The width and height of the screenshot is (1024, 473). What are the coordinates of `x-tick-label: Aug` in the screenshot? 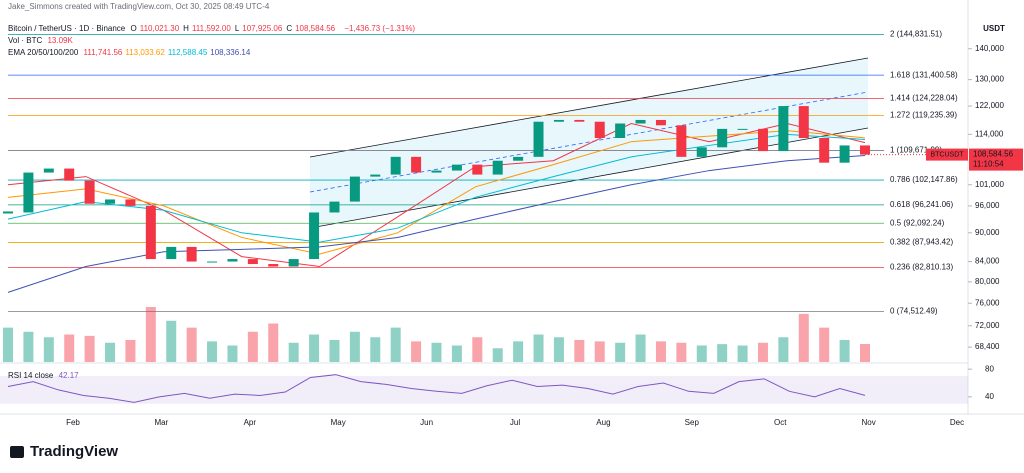 It's located at (603, 422).